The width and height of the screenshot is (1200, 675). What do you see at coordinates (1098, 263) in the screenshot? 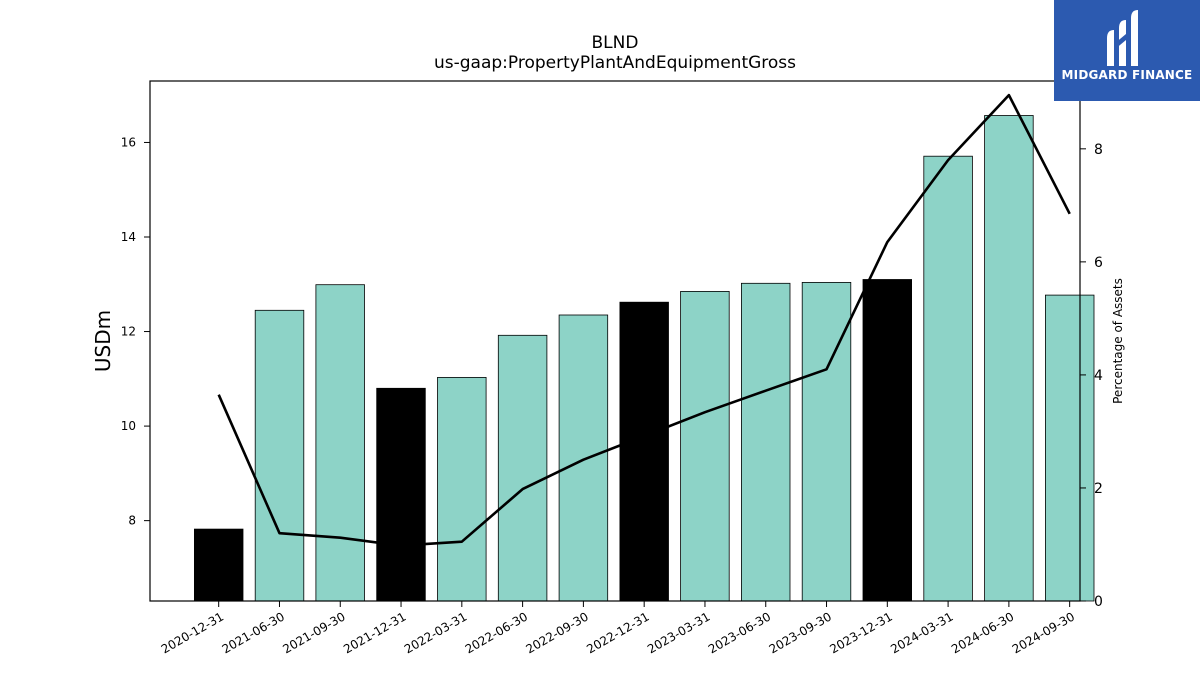
I see `y2-tick-label-6: 6` at bounding box center [1098, 263].